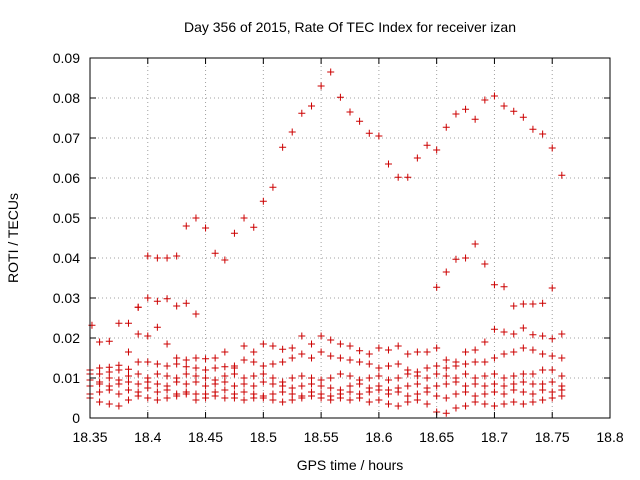 The height and width of the screenshot is (480, 640). I want to click on series-band-f, so click(326, 403).